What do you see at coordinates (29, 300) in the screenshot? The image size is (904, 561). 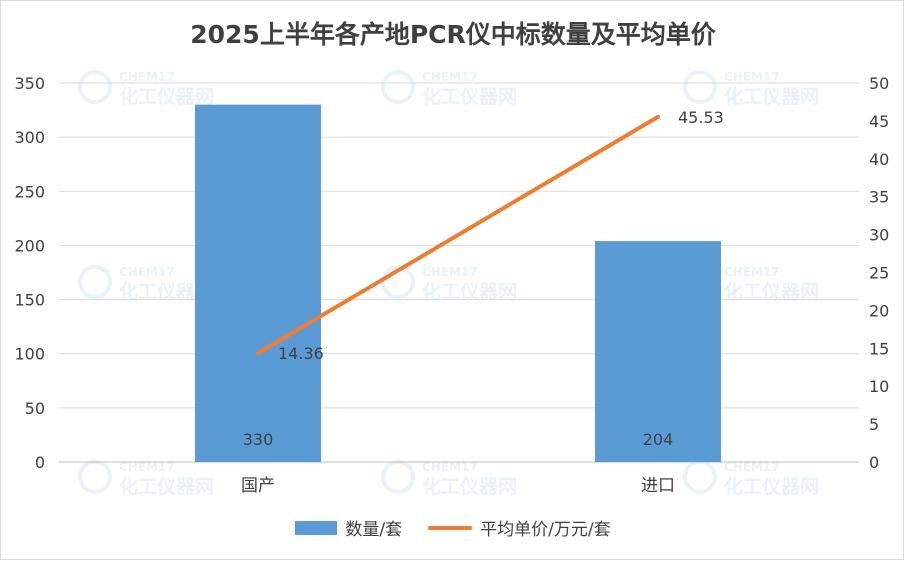 I see `y-left-tick-label: 150` at bounding box center [29, 300].